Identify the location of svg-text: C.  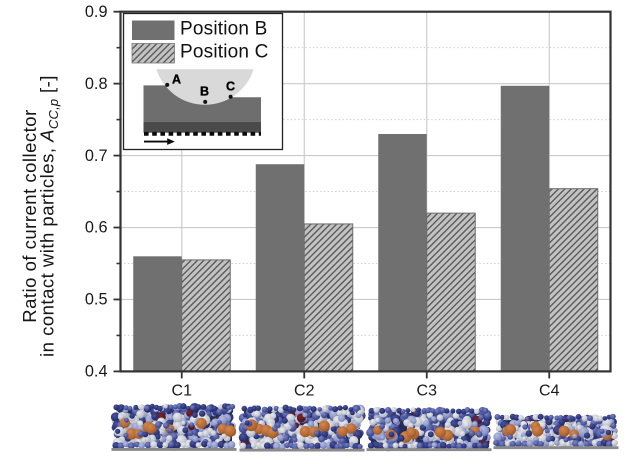
(230, 87).